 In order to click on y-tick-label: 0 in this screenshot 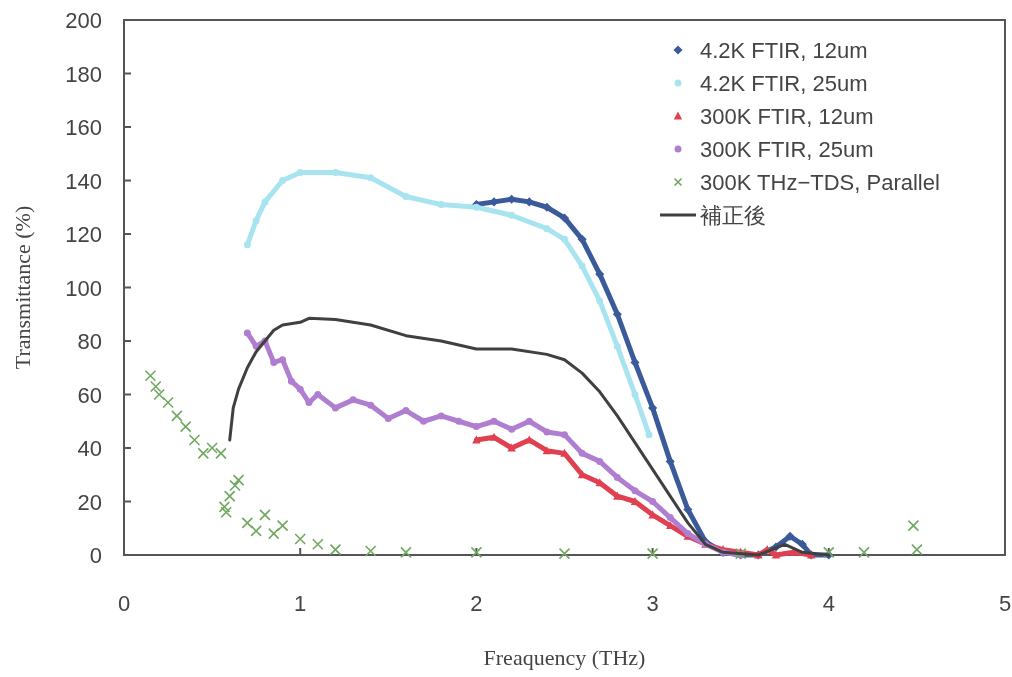, I will do `click(95, 555)`.